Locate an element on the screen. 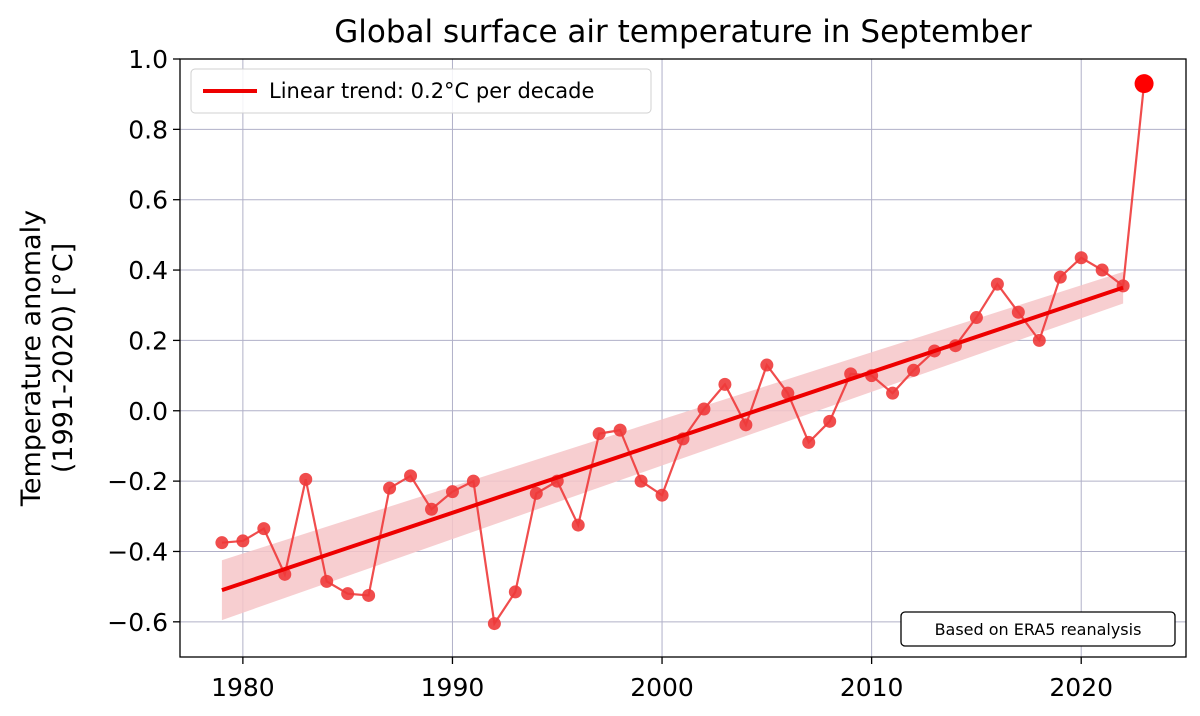  y-axis: −0.6 −0.4 −0.2 0.0 0.2 0.4 0.6 0.8 1.0 is located at coordinates (143, 341).